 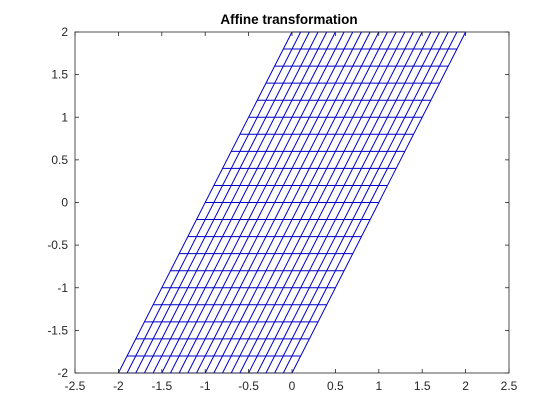 I want to click on x-tick-label: 0.5, so click(x=335, y=386).